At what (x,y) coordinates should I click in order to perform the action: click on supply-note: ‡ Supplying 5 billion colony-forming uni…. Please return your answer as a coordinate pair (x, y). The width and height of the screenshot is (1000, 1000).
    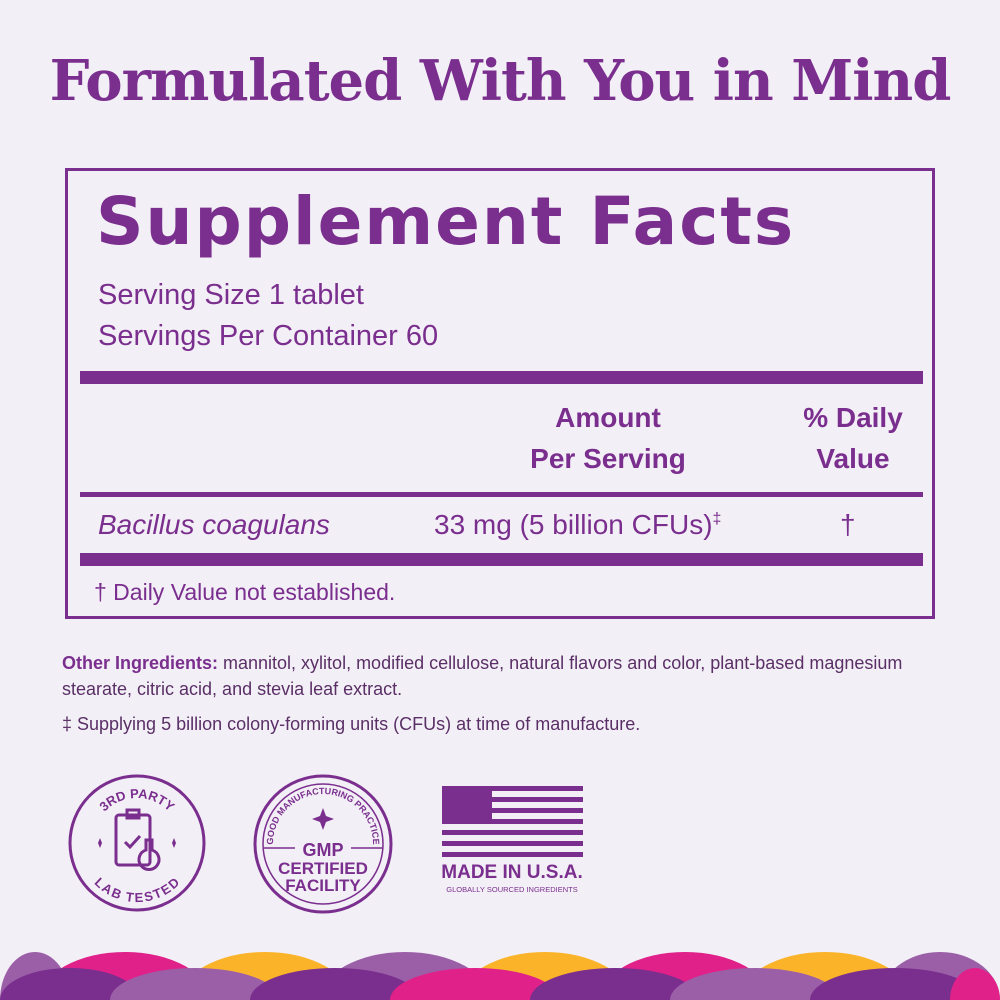
    Looking at the image, I should click on (351, 724).